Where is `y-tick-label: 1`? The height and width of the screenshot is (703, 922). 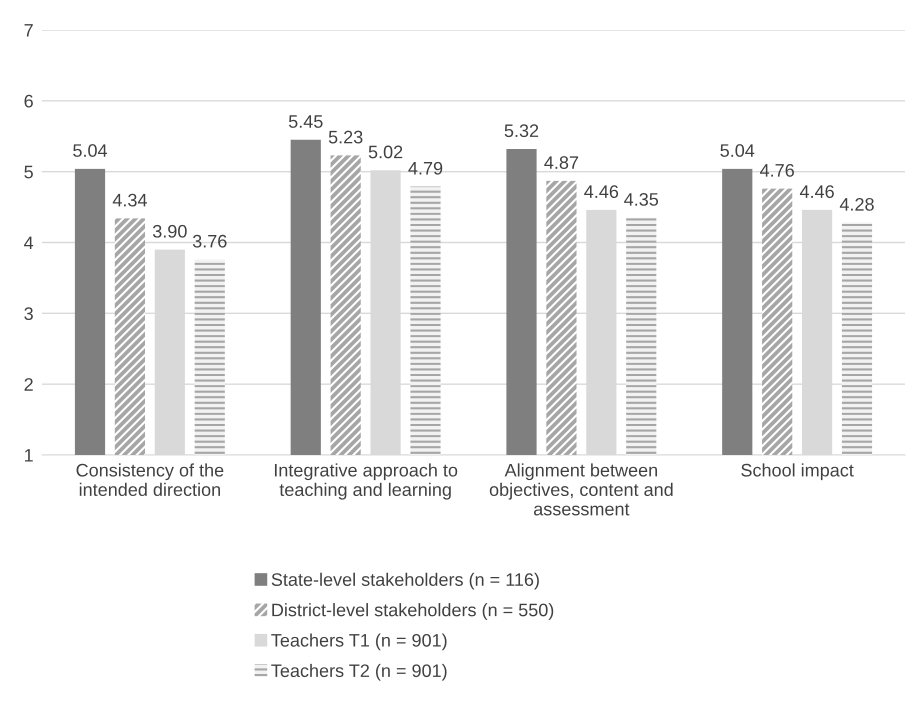 y-tick-label: 1 is located at coordinates (29, 455).